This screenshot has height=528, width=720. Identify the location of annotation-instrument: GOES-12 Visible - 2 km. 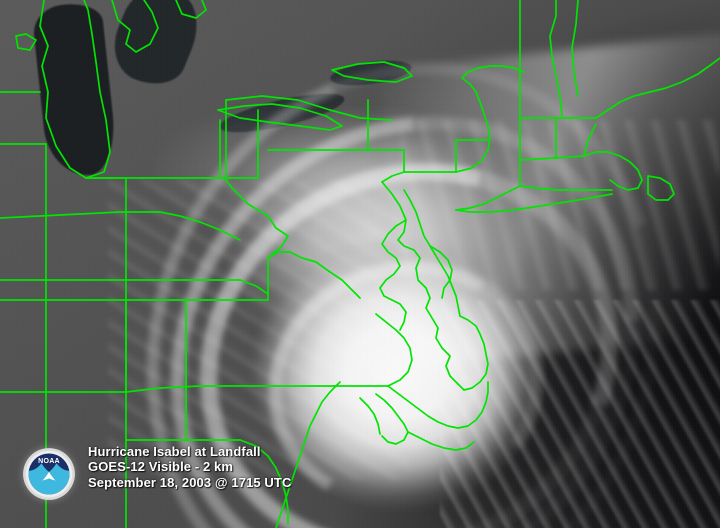
(161, 467).